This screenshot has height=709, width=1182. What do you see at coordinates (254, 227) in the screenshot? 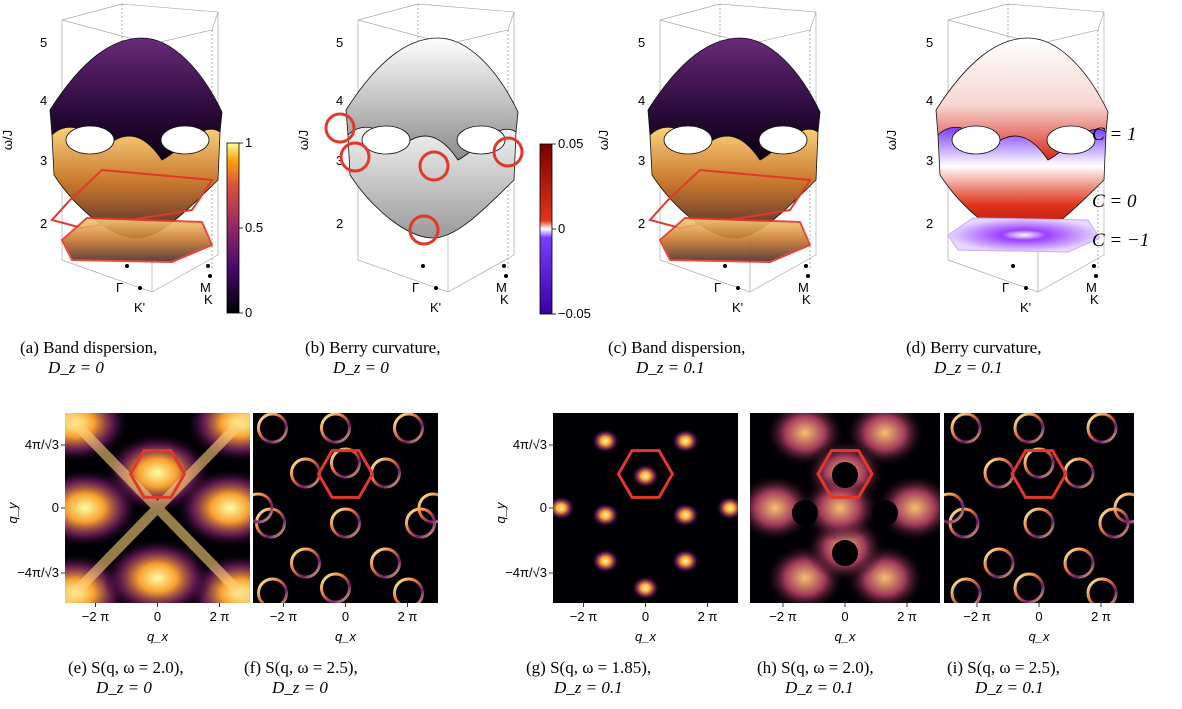
I see `colorbar-a-tick-label: 0.5` at bounding box center [254, 227].